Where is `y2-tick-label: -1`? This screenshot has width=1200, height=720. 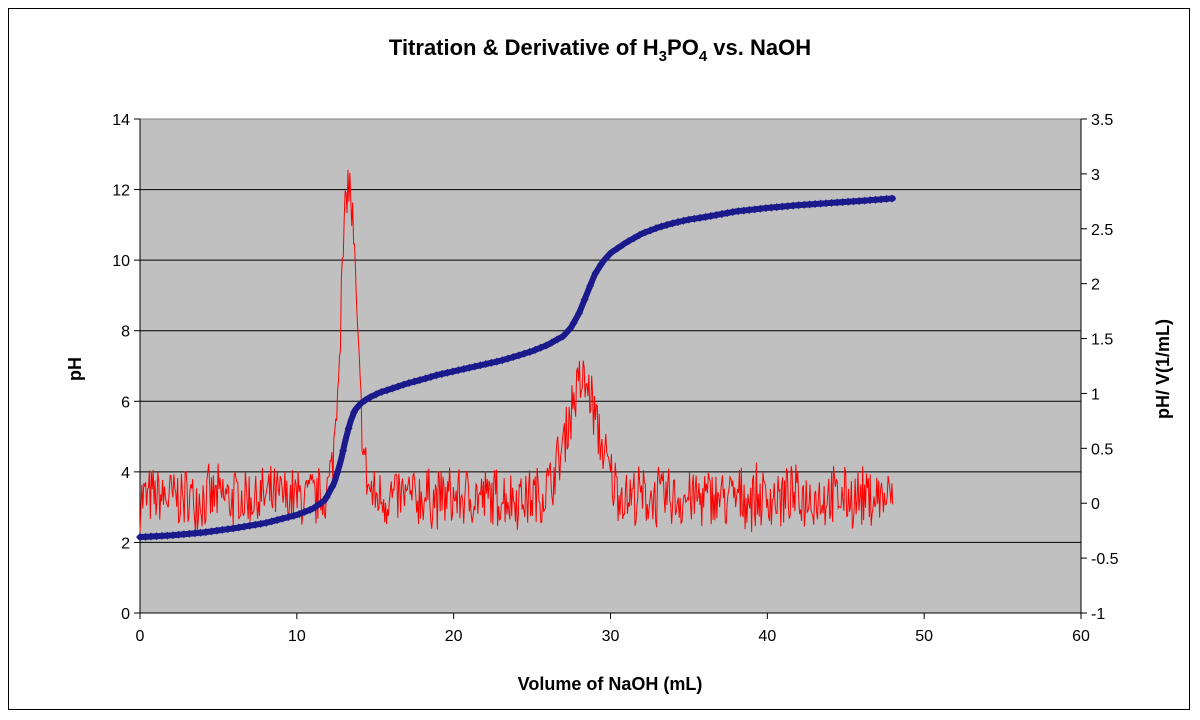 y2-tick-label: -1 is located at coordinates (1098, 614).